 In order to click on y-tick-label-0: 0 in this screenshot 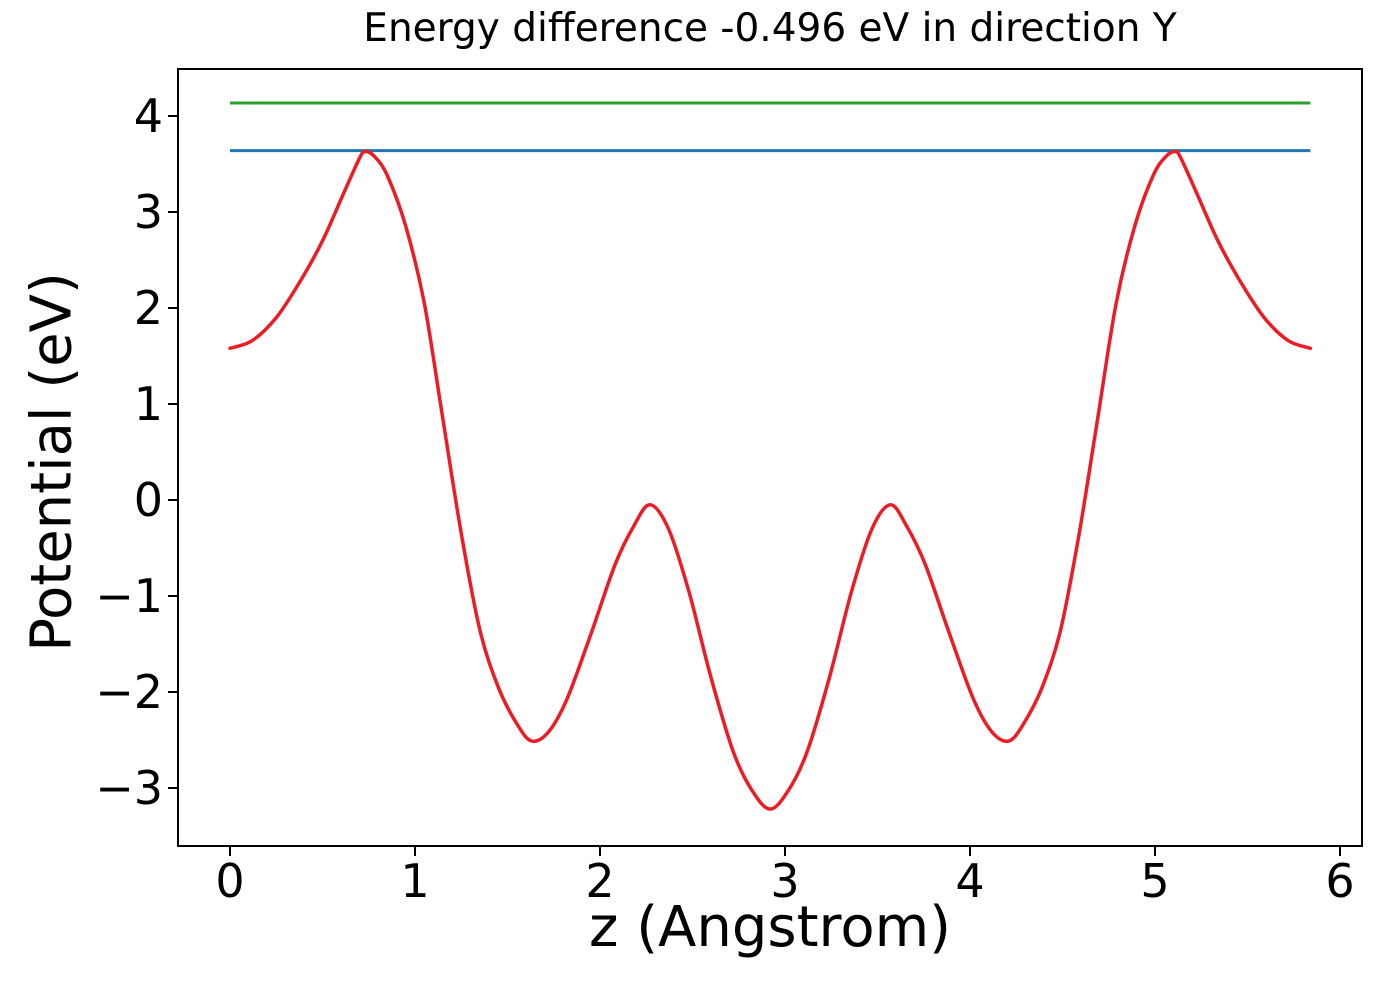, I will do `click(148, 499)`.